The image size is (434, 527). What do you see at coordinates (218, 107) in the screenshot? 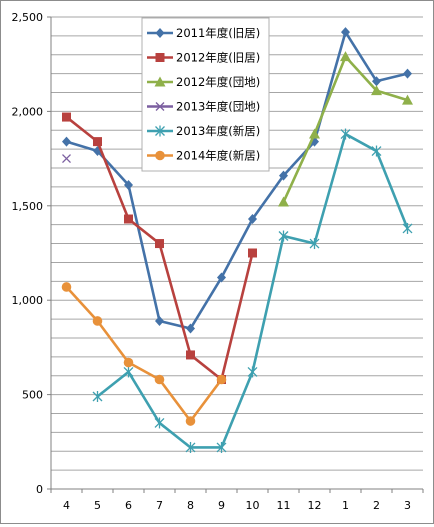
I see `legend-label: 2013年度(団地)` at bounding box center [218, 107].